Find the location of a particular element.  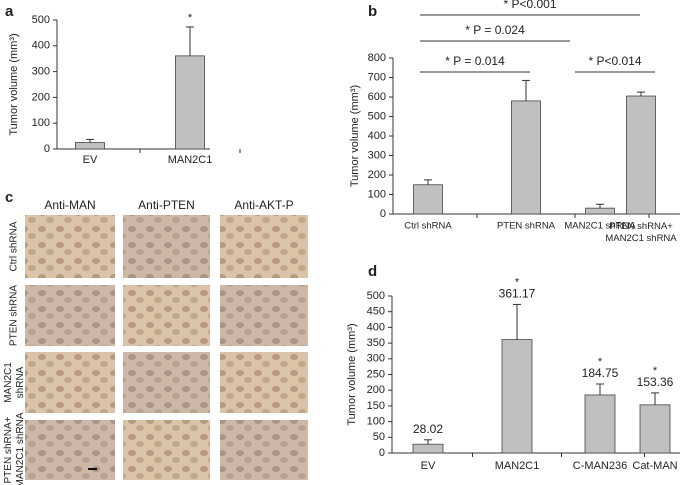

panel-label: c is located at coordinates (9, 197).